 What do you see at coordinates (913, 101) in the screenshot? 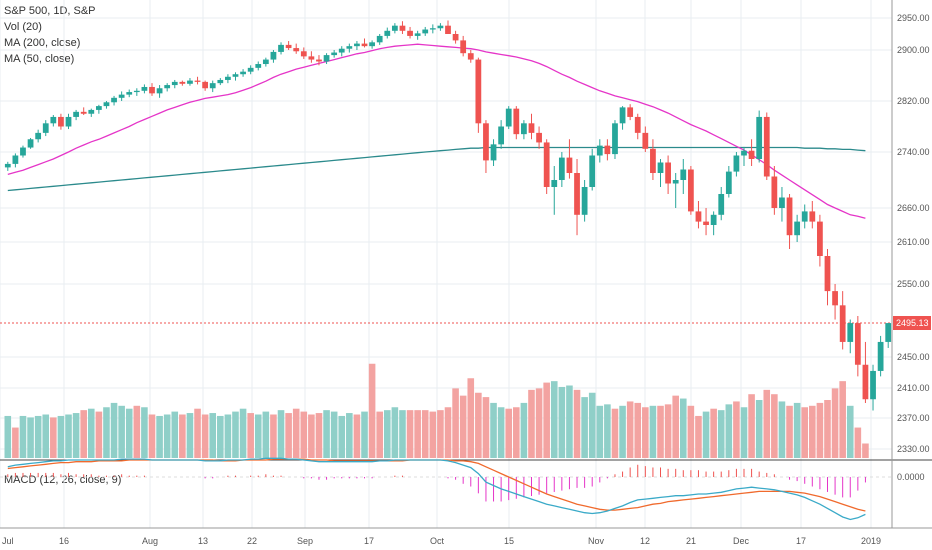
I see `price-tick-label: 2820.00` at bounding box center [913, 101].